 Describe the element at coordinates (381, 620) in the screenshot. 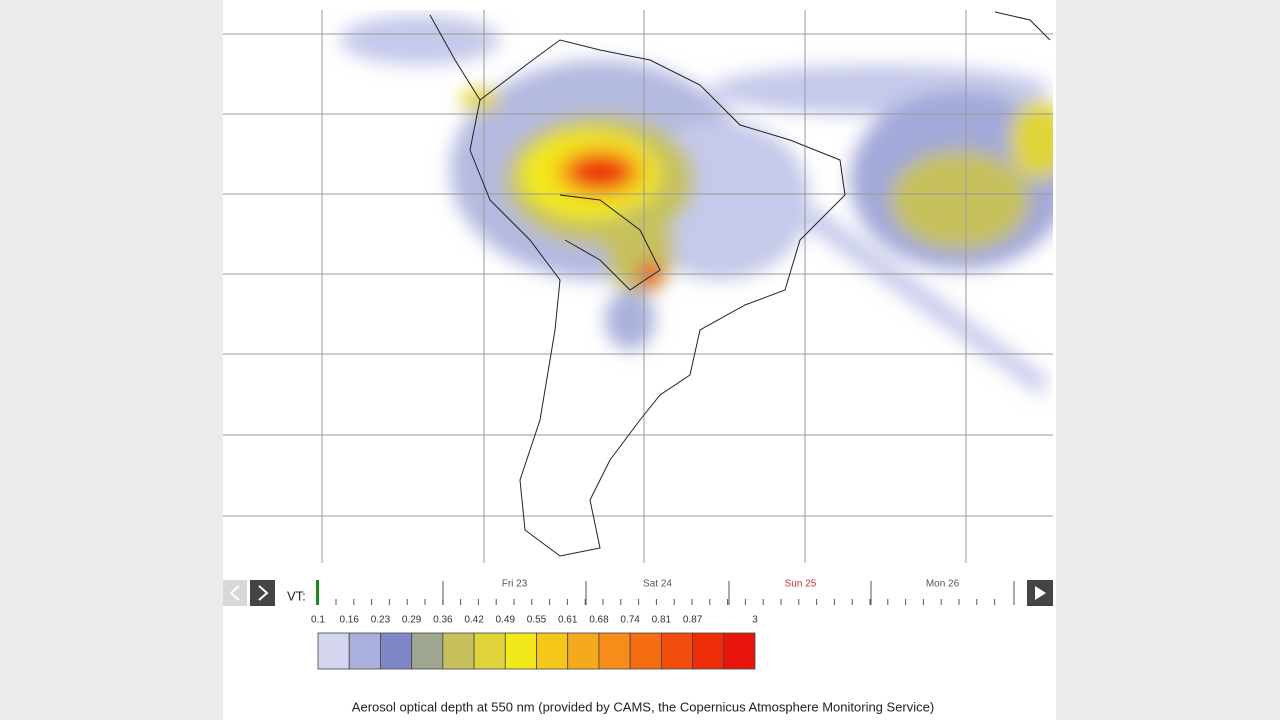

I see `legend-value: 0.23` at that location.